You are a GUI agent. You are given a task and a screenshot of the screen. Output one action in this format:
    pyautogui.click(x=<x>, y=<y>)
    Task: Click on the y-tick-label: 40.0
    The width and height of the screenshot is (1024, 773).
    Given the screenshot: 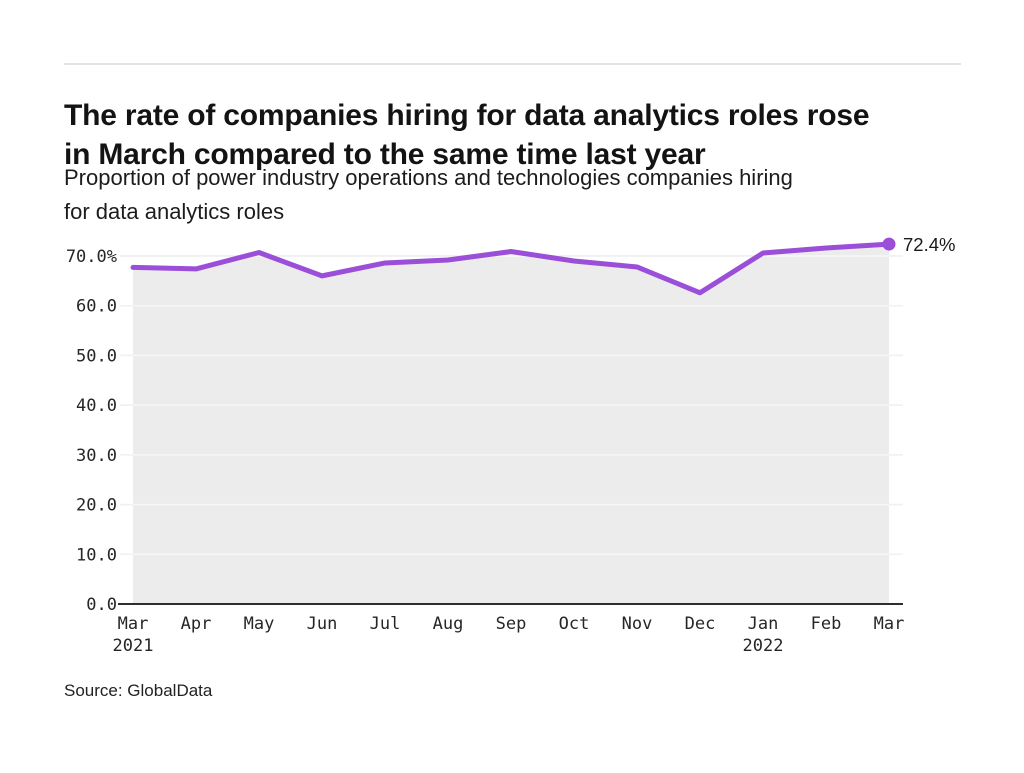 What is the action you would take?
    pyautogui.click(x=96, y=406)
    